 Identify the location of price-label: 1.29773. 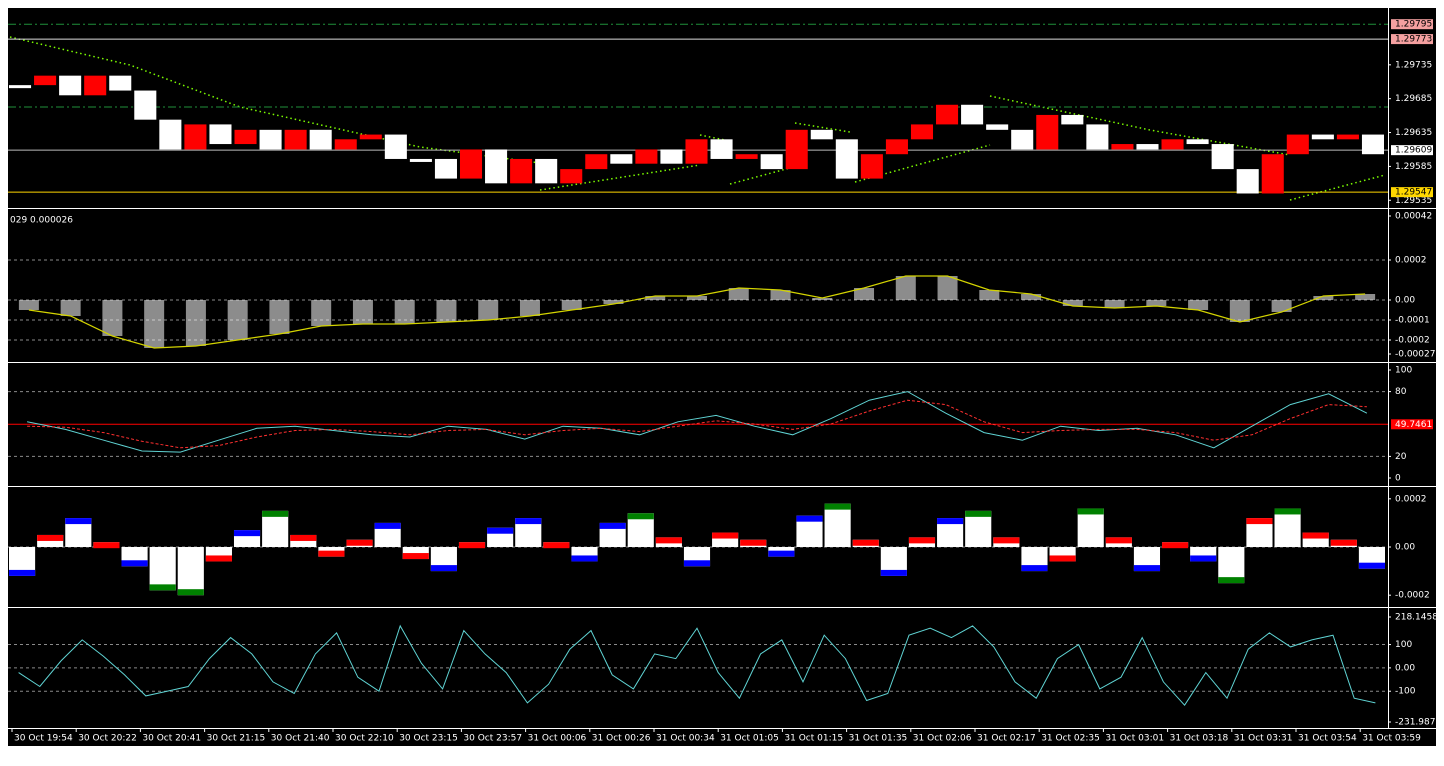
(1413, 40).